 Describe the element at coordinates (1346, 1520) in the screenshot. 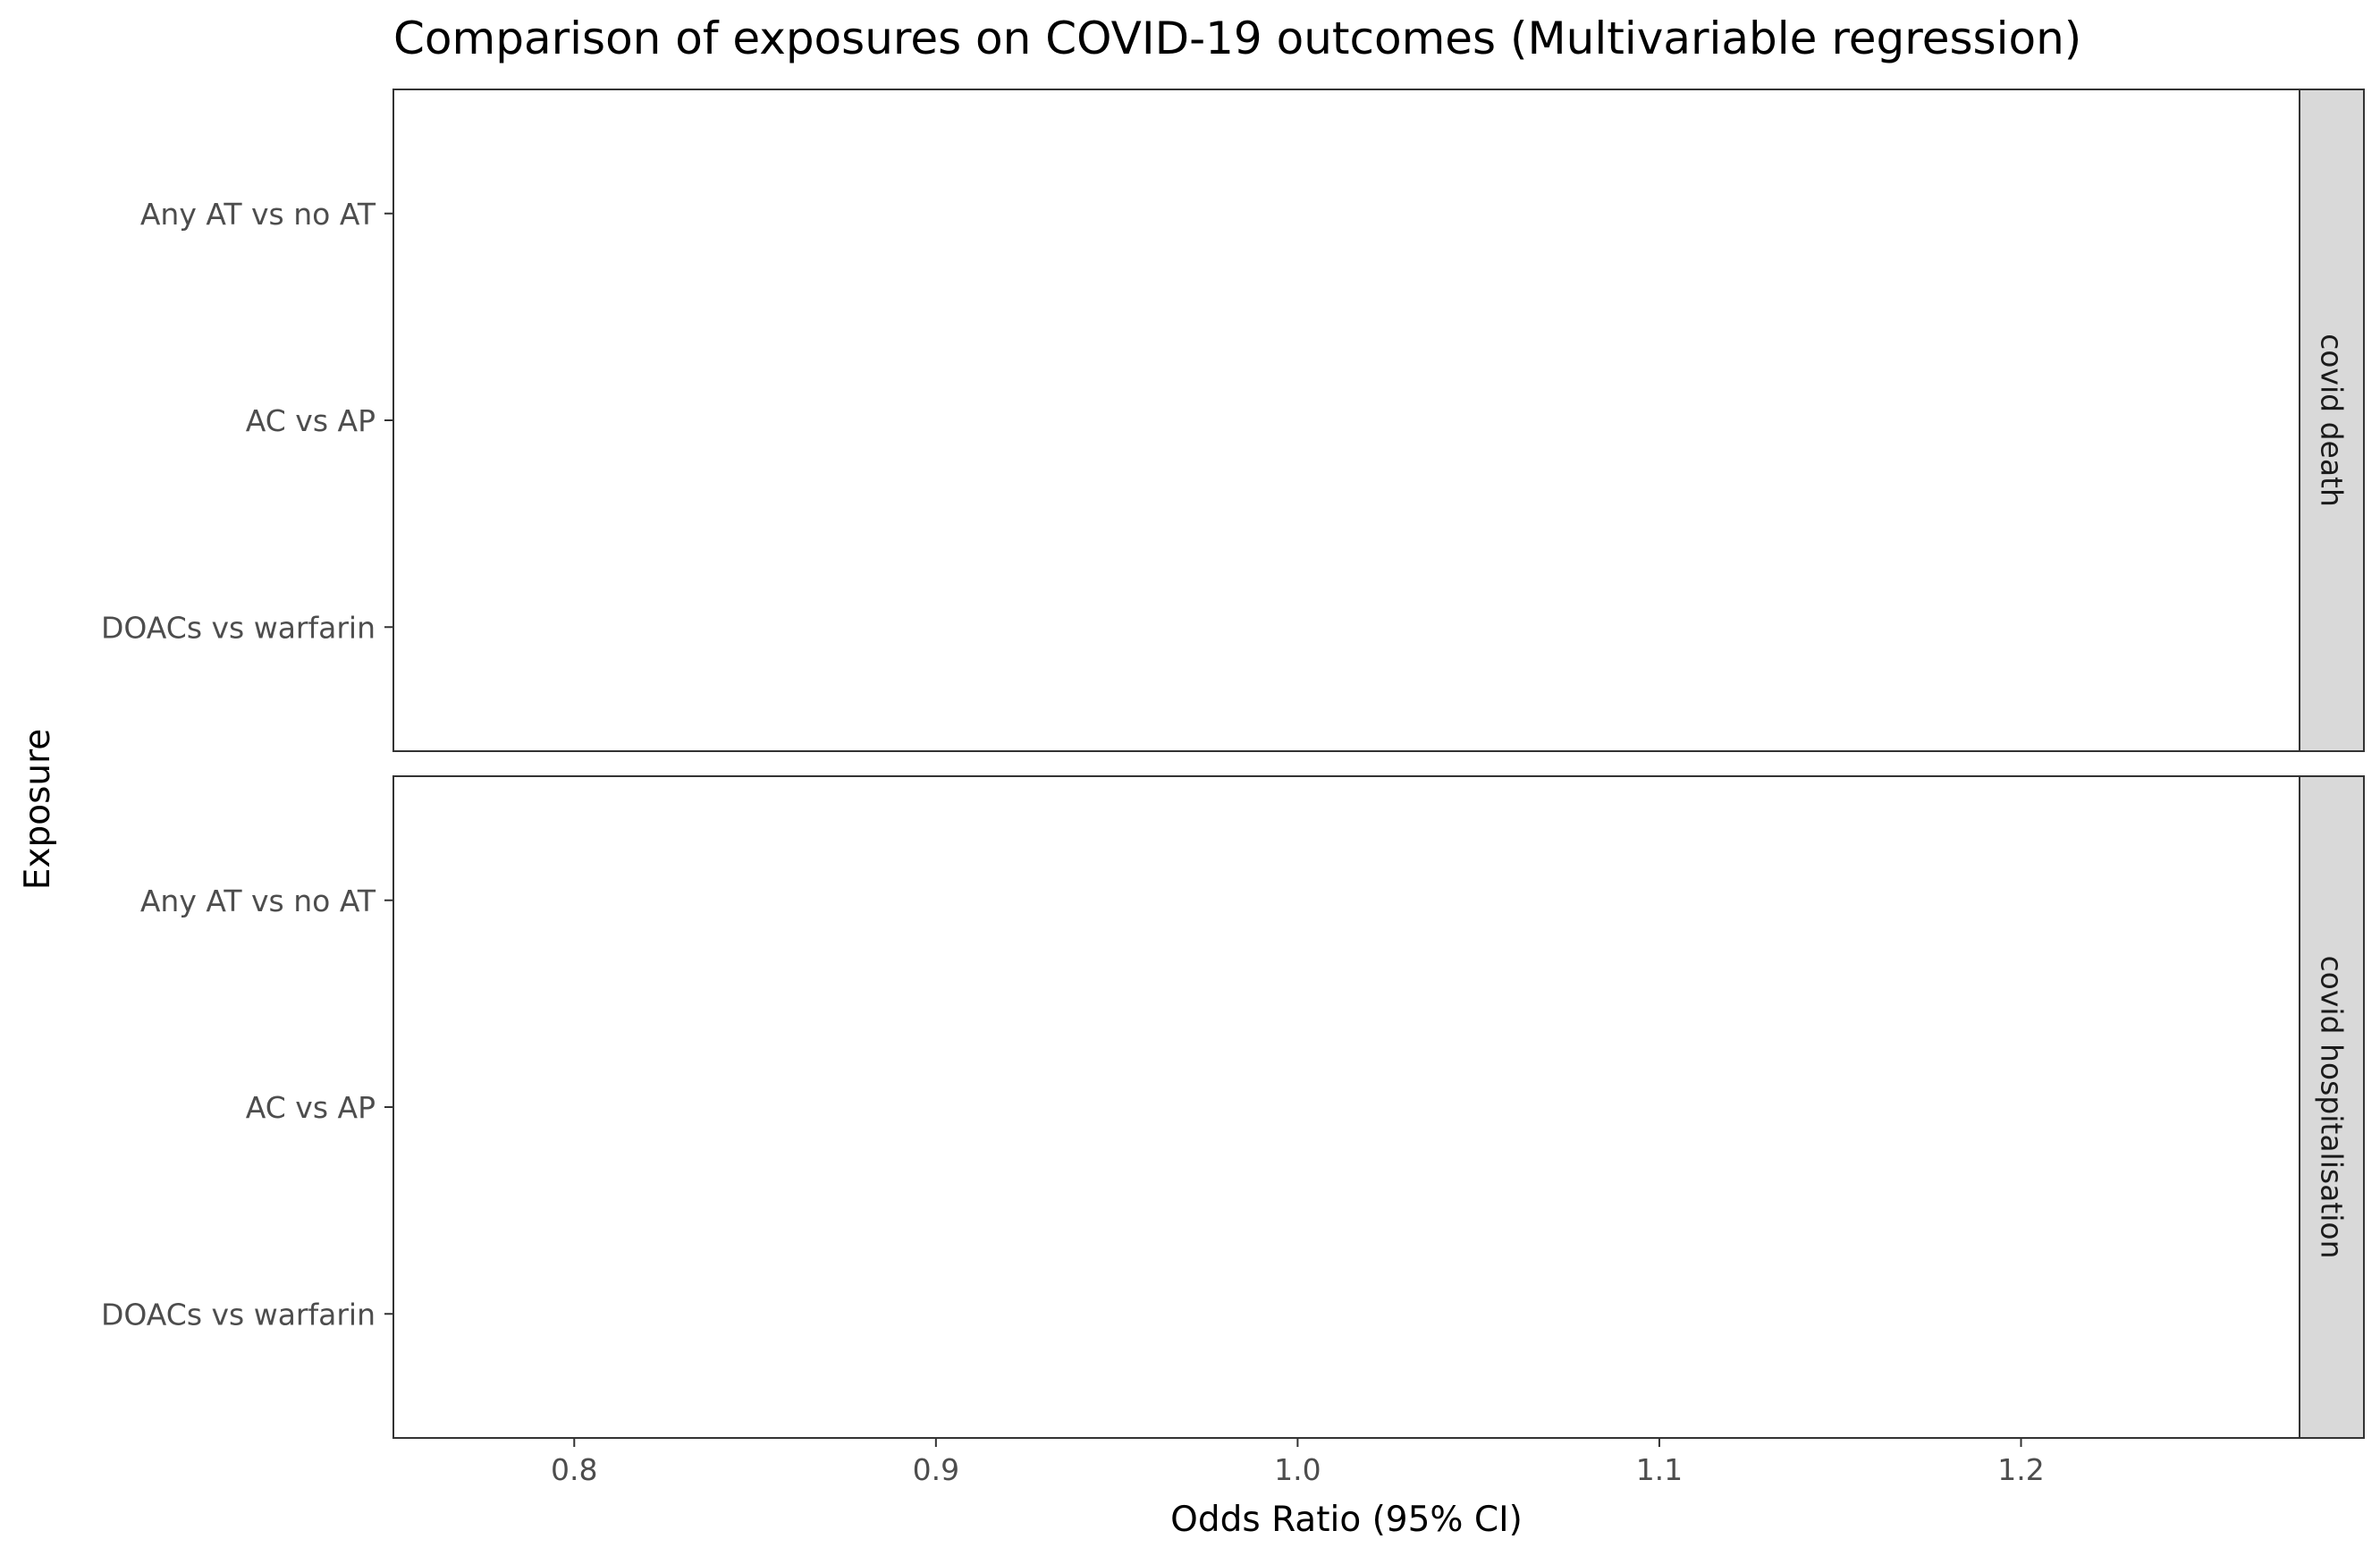

I see `x-axis-title: Odds Ratio (95% CI)` at that location.